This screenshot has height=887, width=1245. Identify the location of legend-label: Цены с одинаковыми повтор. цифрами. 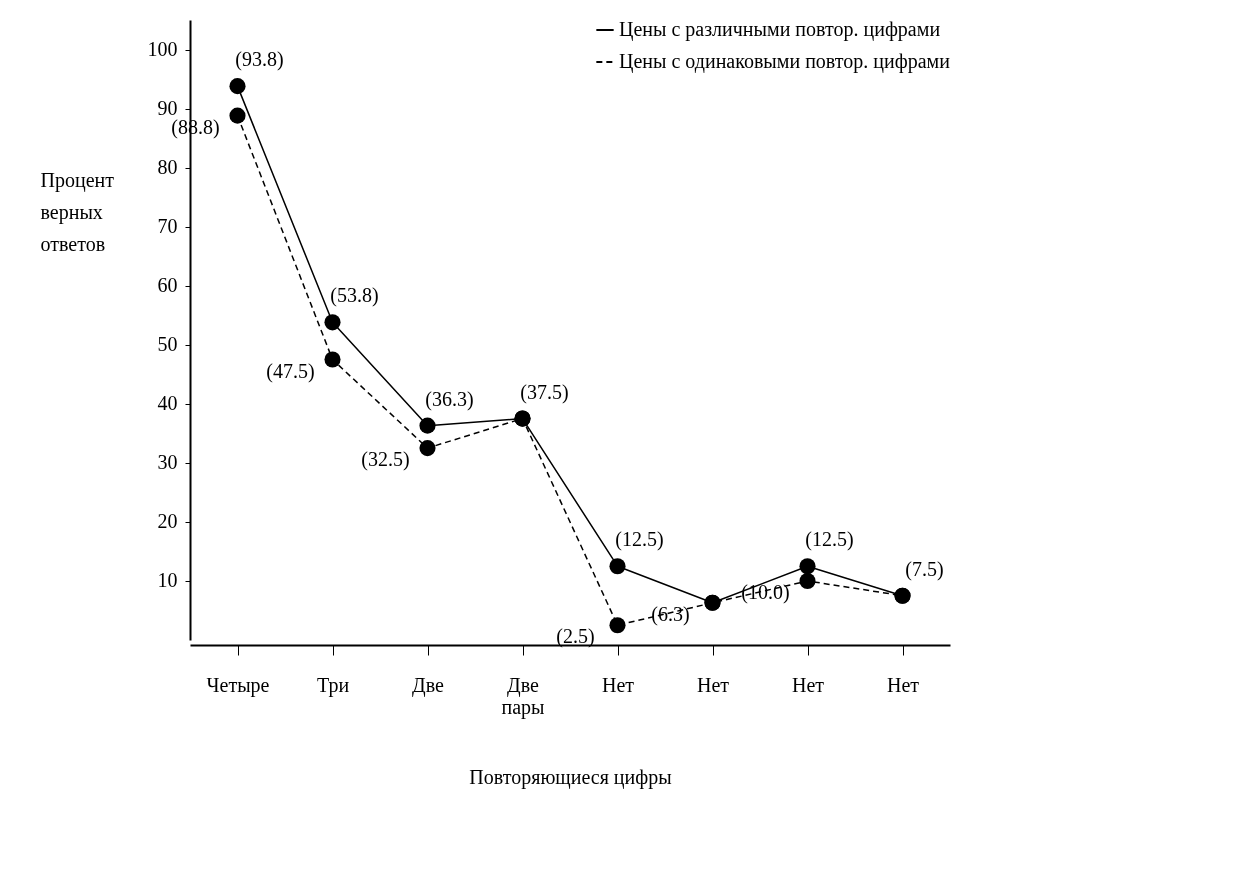
(785, 61).